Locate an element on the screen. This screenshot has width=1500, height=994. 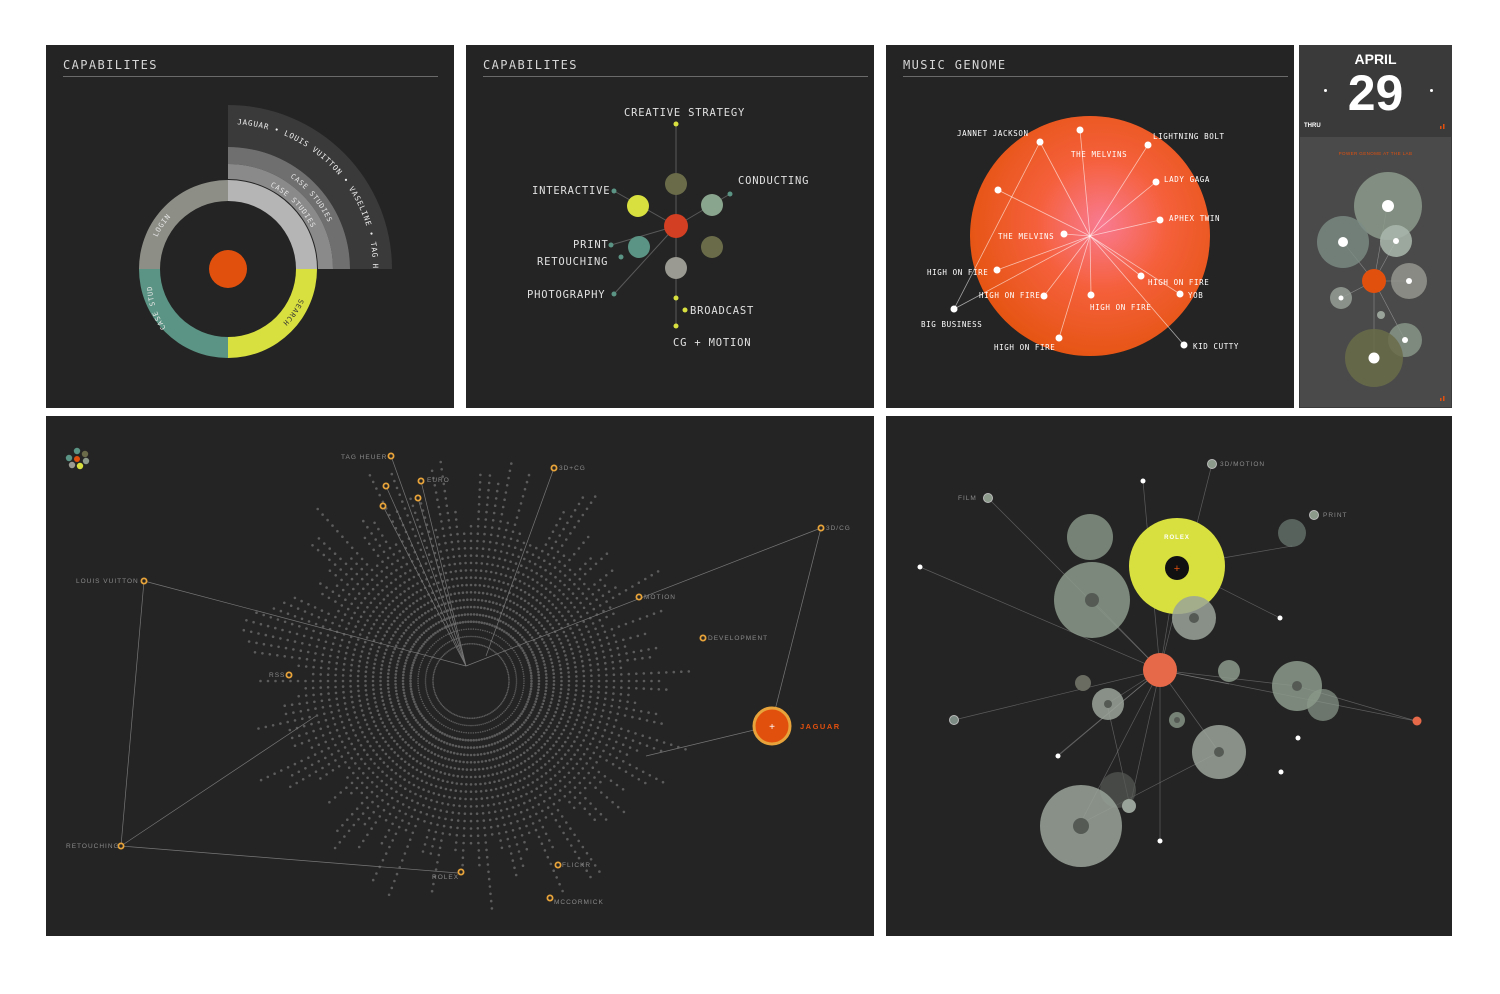
node-top is located at coordinates (676, 184).